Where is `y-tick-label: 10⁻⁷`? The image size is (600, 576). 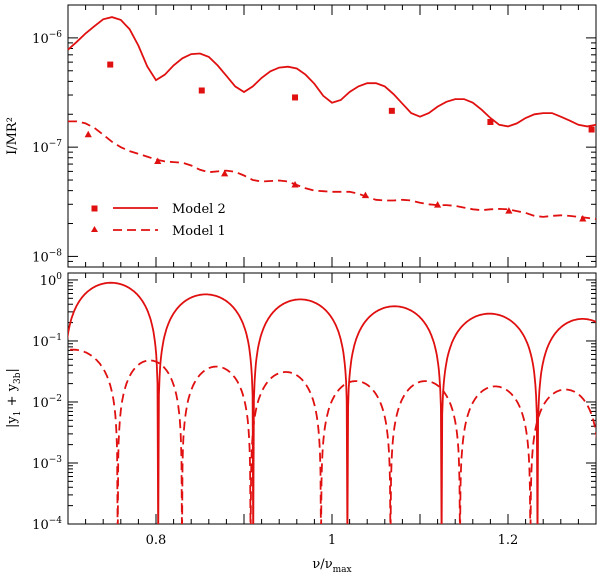 y-tick-label: 10⁻⁷ is located at coordinates (47, 147).